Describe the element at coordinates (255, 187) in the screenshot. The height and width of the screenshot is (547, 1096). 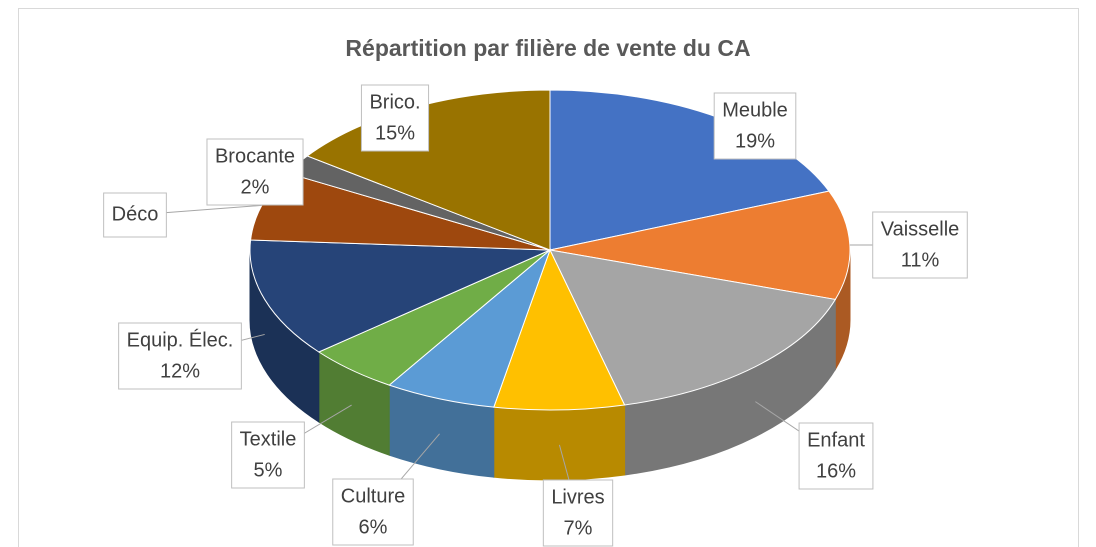
I see `data-label-value: 2%` at that location.